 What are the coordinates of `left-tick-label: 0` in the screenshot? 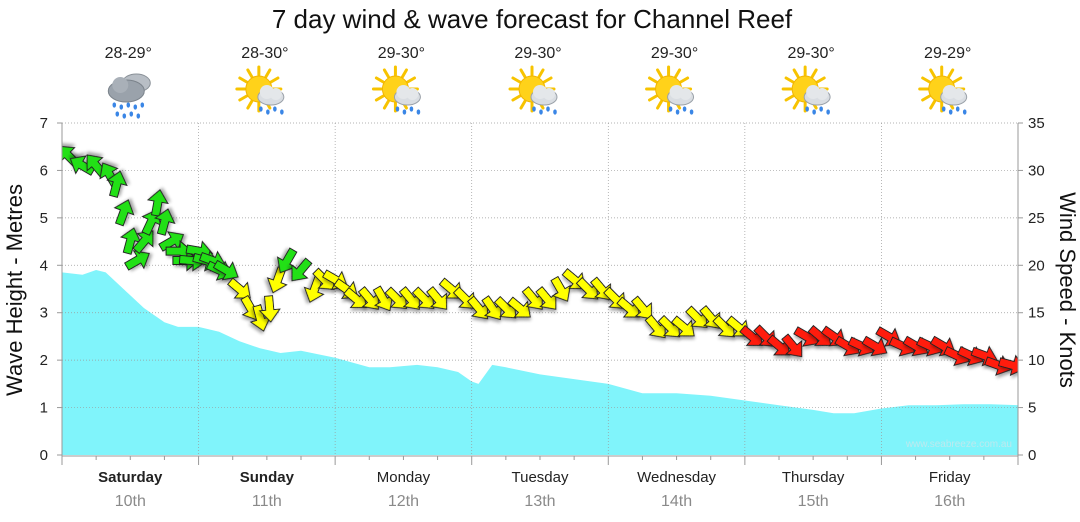 It's located at (44, 455).